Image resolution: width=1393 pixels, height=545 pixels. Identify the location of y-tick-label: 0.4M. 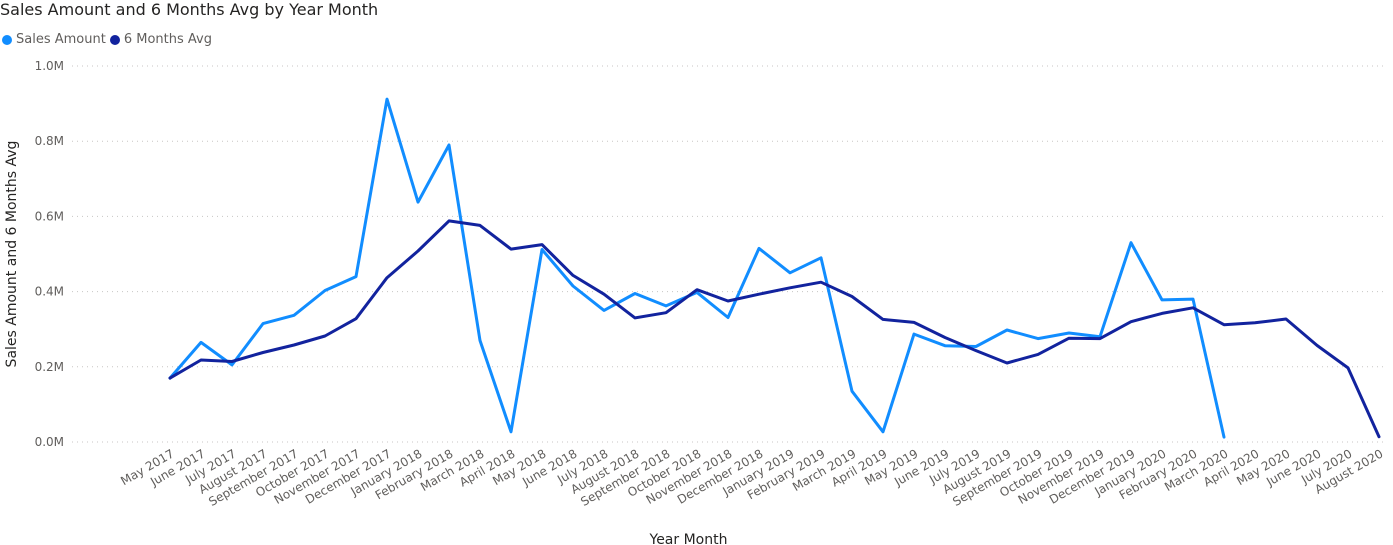
(49, 292).